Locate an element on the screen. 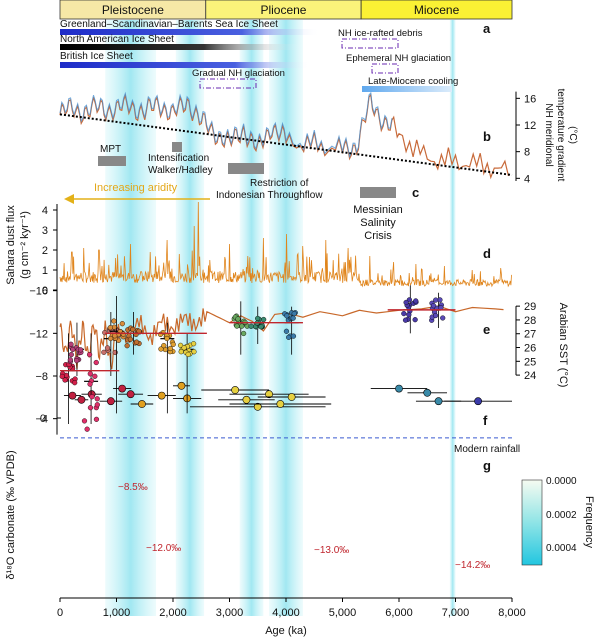 The image size is (596, 640). panel-letter-d: d is located at coordinates (487, 253).